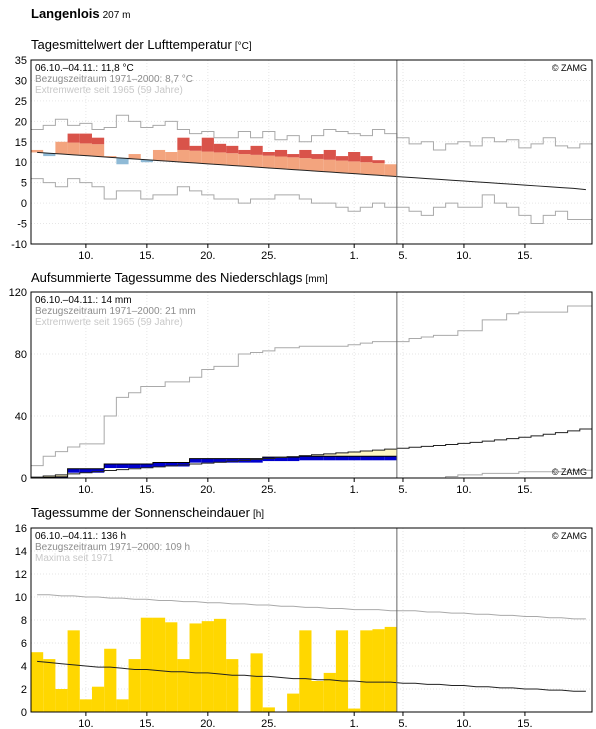 This screenshot has height=729, width=596. What do you see at coordinates (21, 529) in the screenshot?
I see `sunshine-y-tick-label: 16` at bounding box center [21, 529].